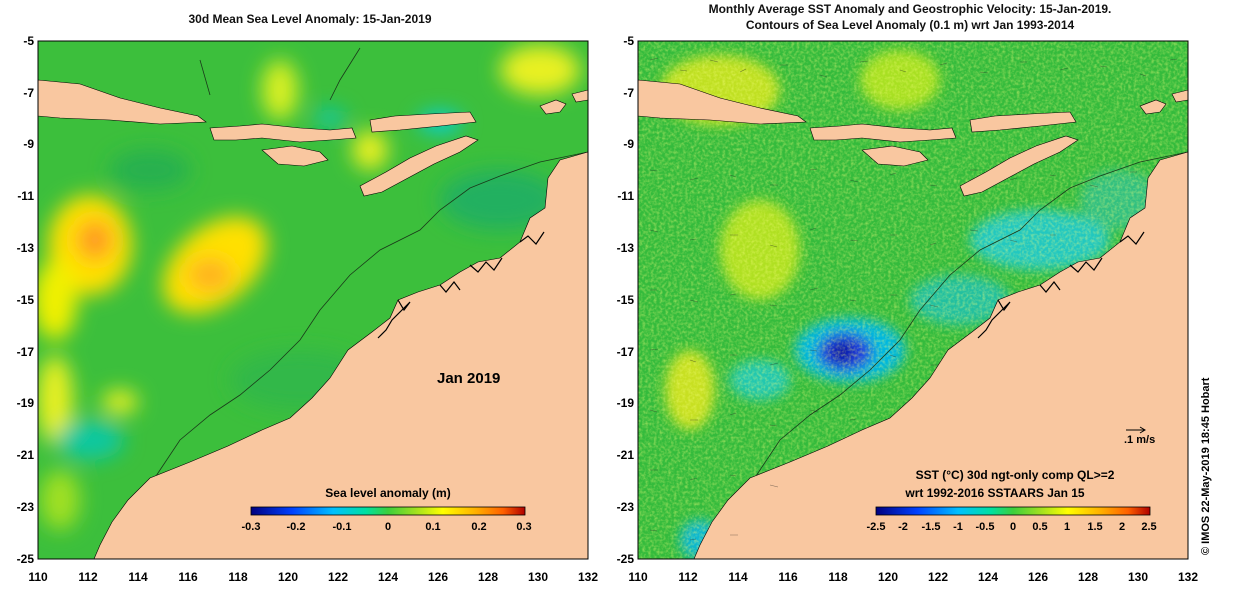 The width and height of the screenshot is (1250, 590). I want to click on right-x-tick: 114, so click(738, 577).